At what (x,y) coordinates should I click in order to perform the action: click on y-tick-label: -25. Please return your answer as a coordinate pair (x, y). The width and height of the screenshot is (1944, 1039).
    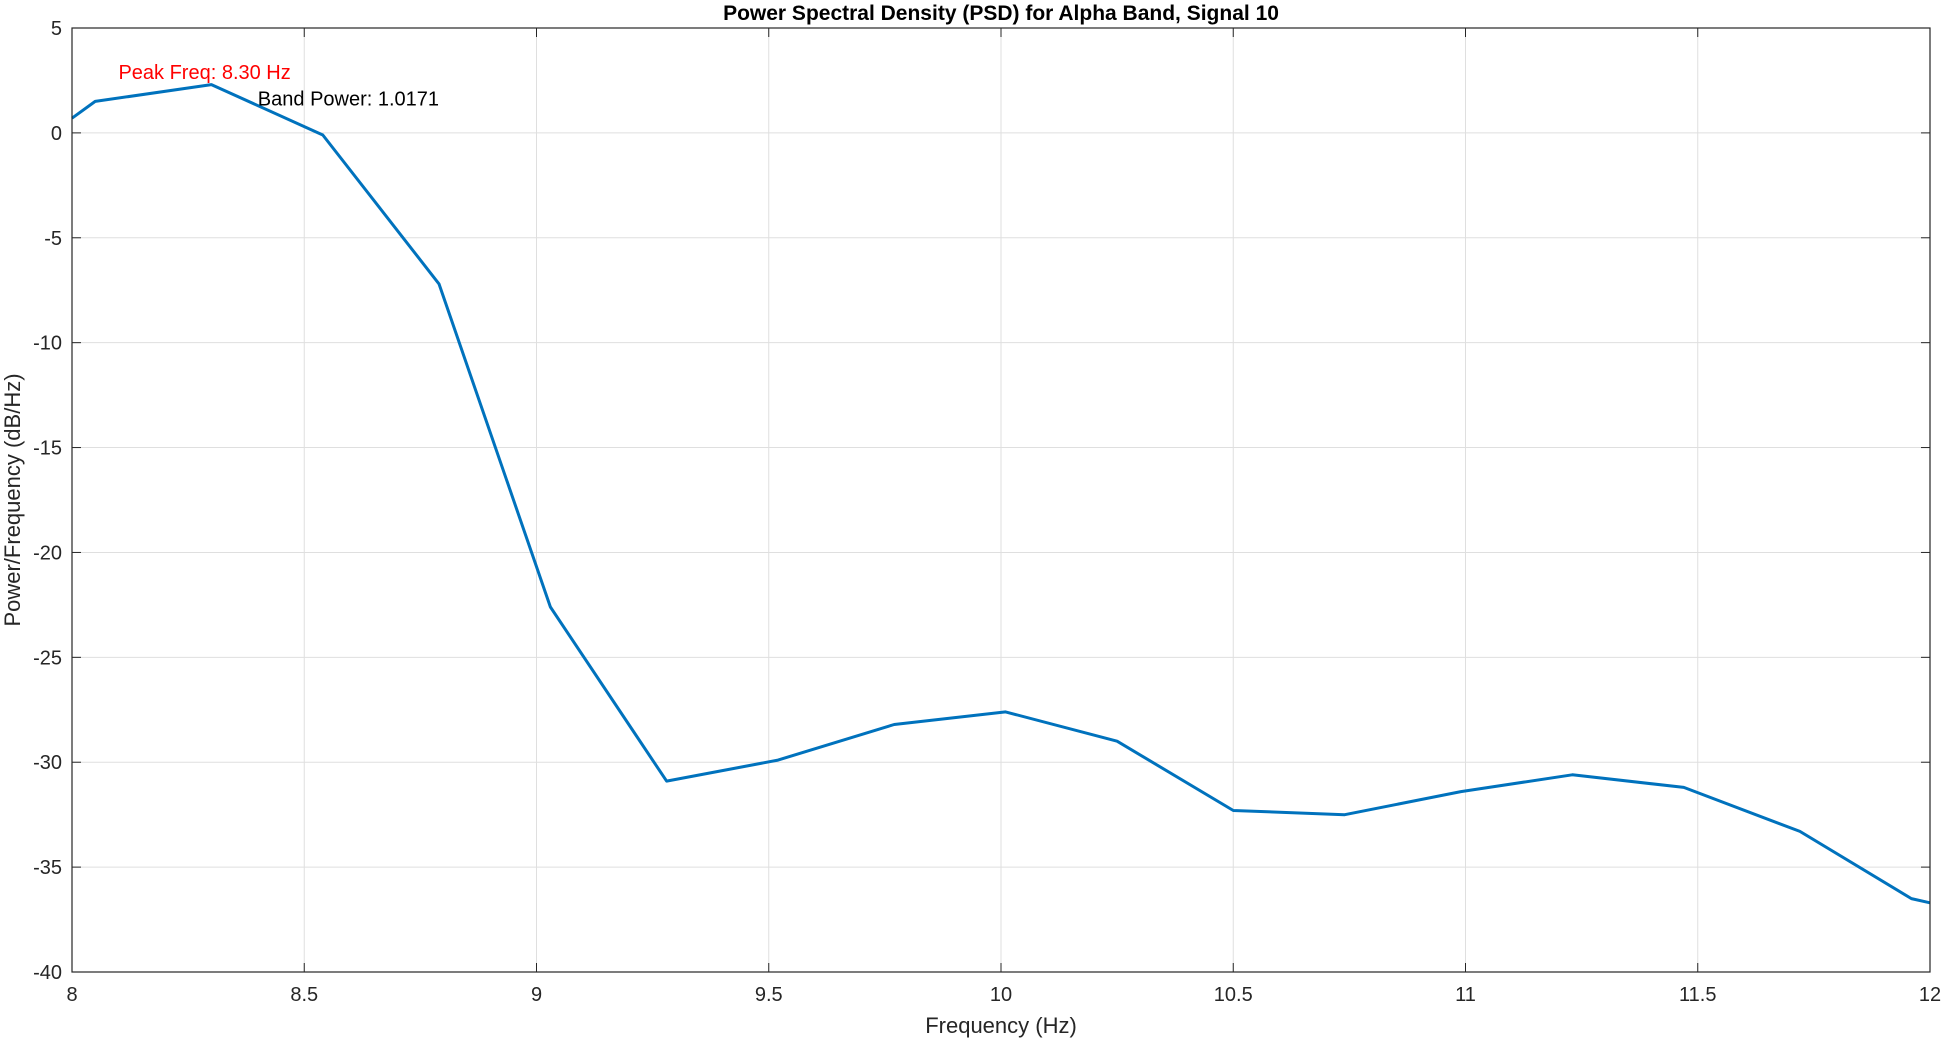
    Looking at the image, I should click on (47, 658).